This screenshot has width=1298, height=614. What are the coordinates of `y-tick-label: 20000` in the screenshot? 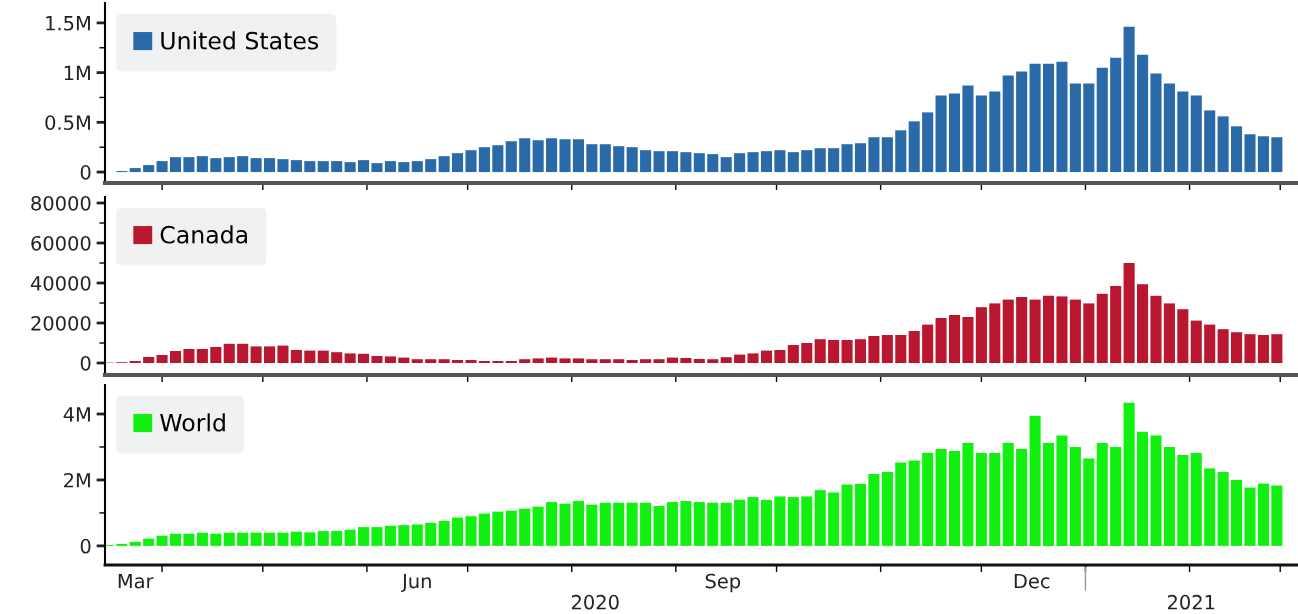 It's located at (61, 323).